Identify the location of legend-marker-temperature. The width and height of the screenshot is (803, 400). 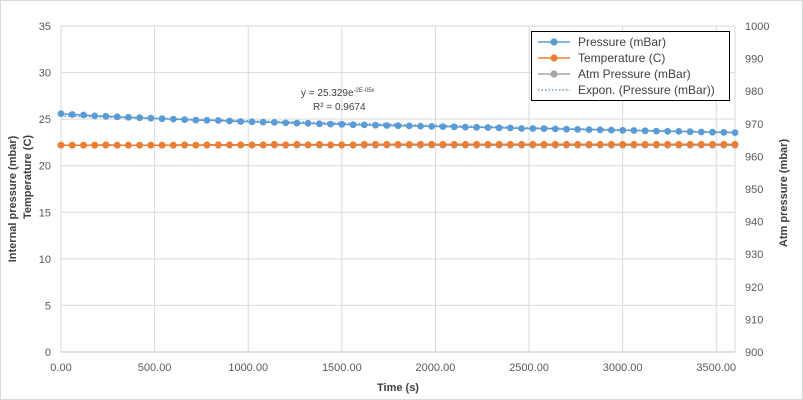
(554, 58).